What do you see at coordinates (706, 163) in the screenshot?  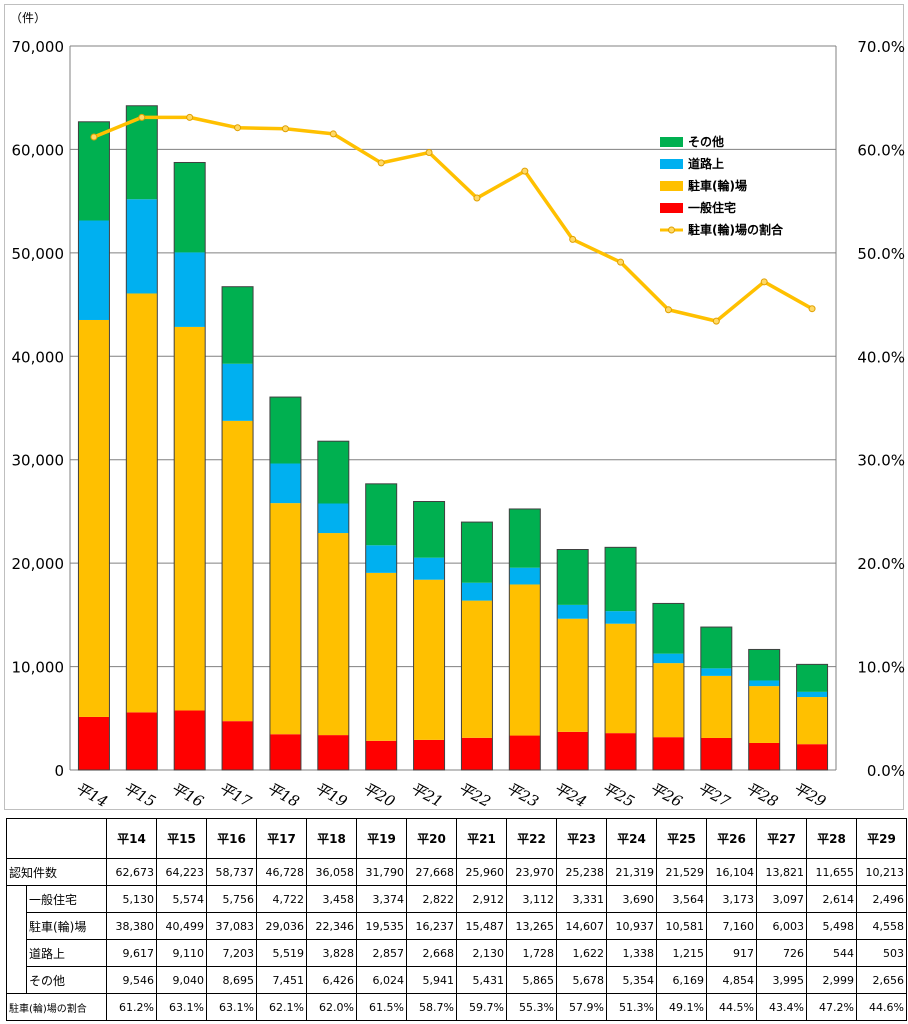 I see `legend-label: 道路上` at bounding box center [706, 163].